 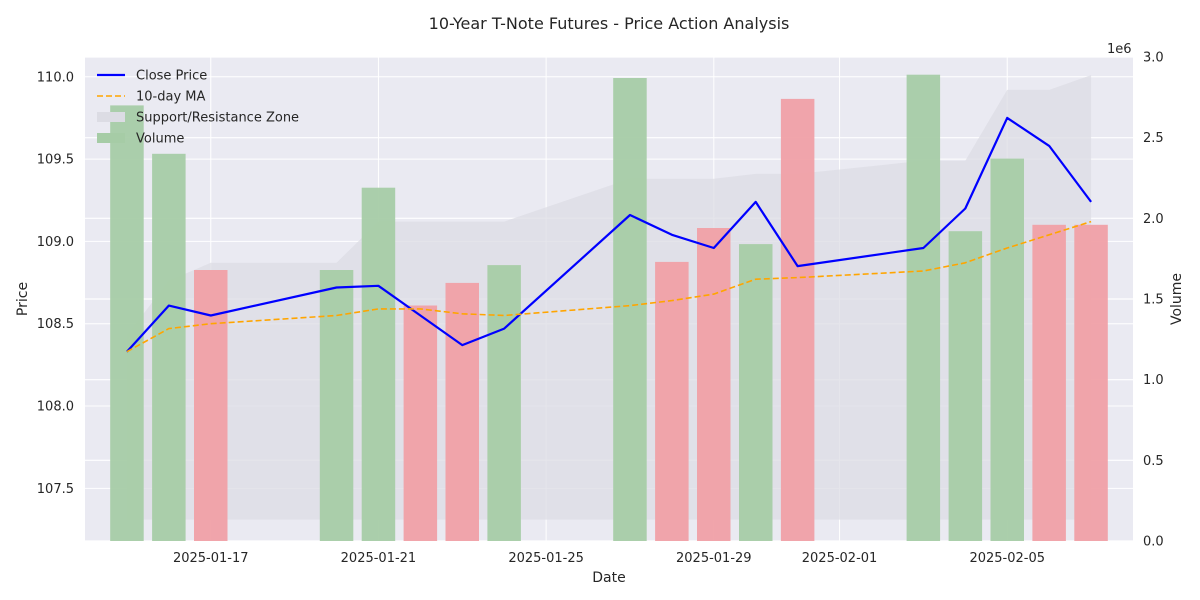 I want to click on y-tick-label: 110.0, so click(x=55, y=77).